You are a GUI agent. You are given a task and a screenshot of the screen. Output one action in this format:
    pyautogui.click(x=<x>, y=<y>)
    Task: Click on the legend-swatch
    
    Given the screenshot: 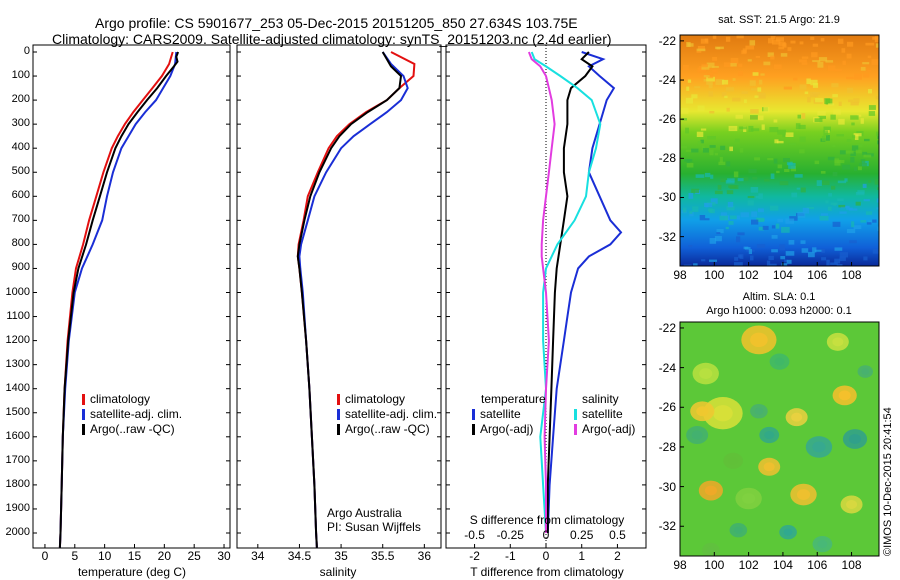 What is the action you would take?
    pyautogui.click(x=575, y=429)
    